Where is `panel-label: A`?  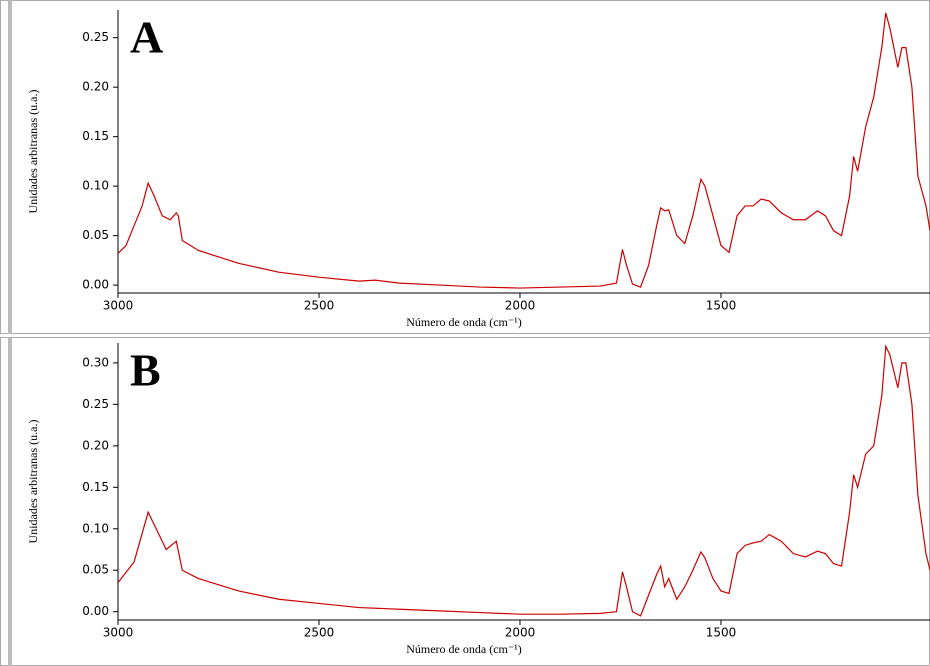
panel-label: A is located at coordinates (146, 37).